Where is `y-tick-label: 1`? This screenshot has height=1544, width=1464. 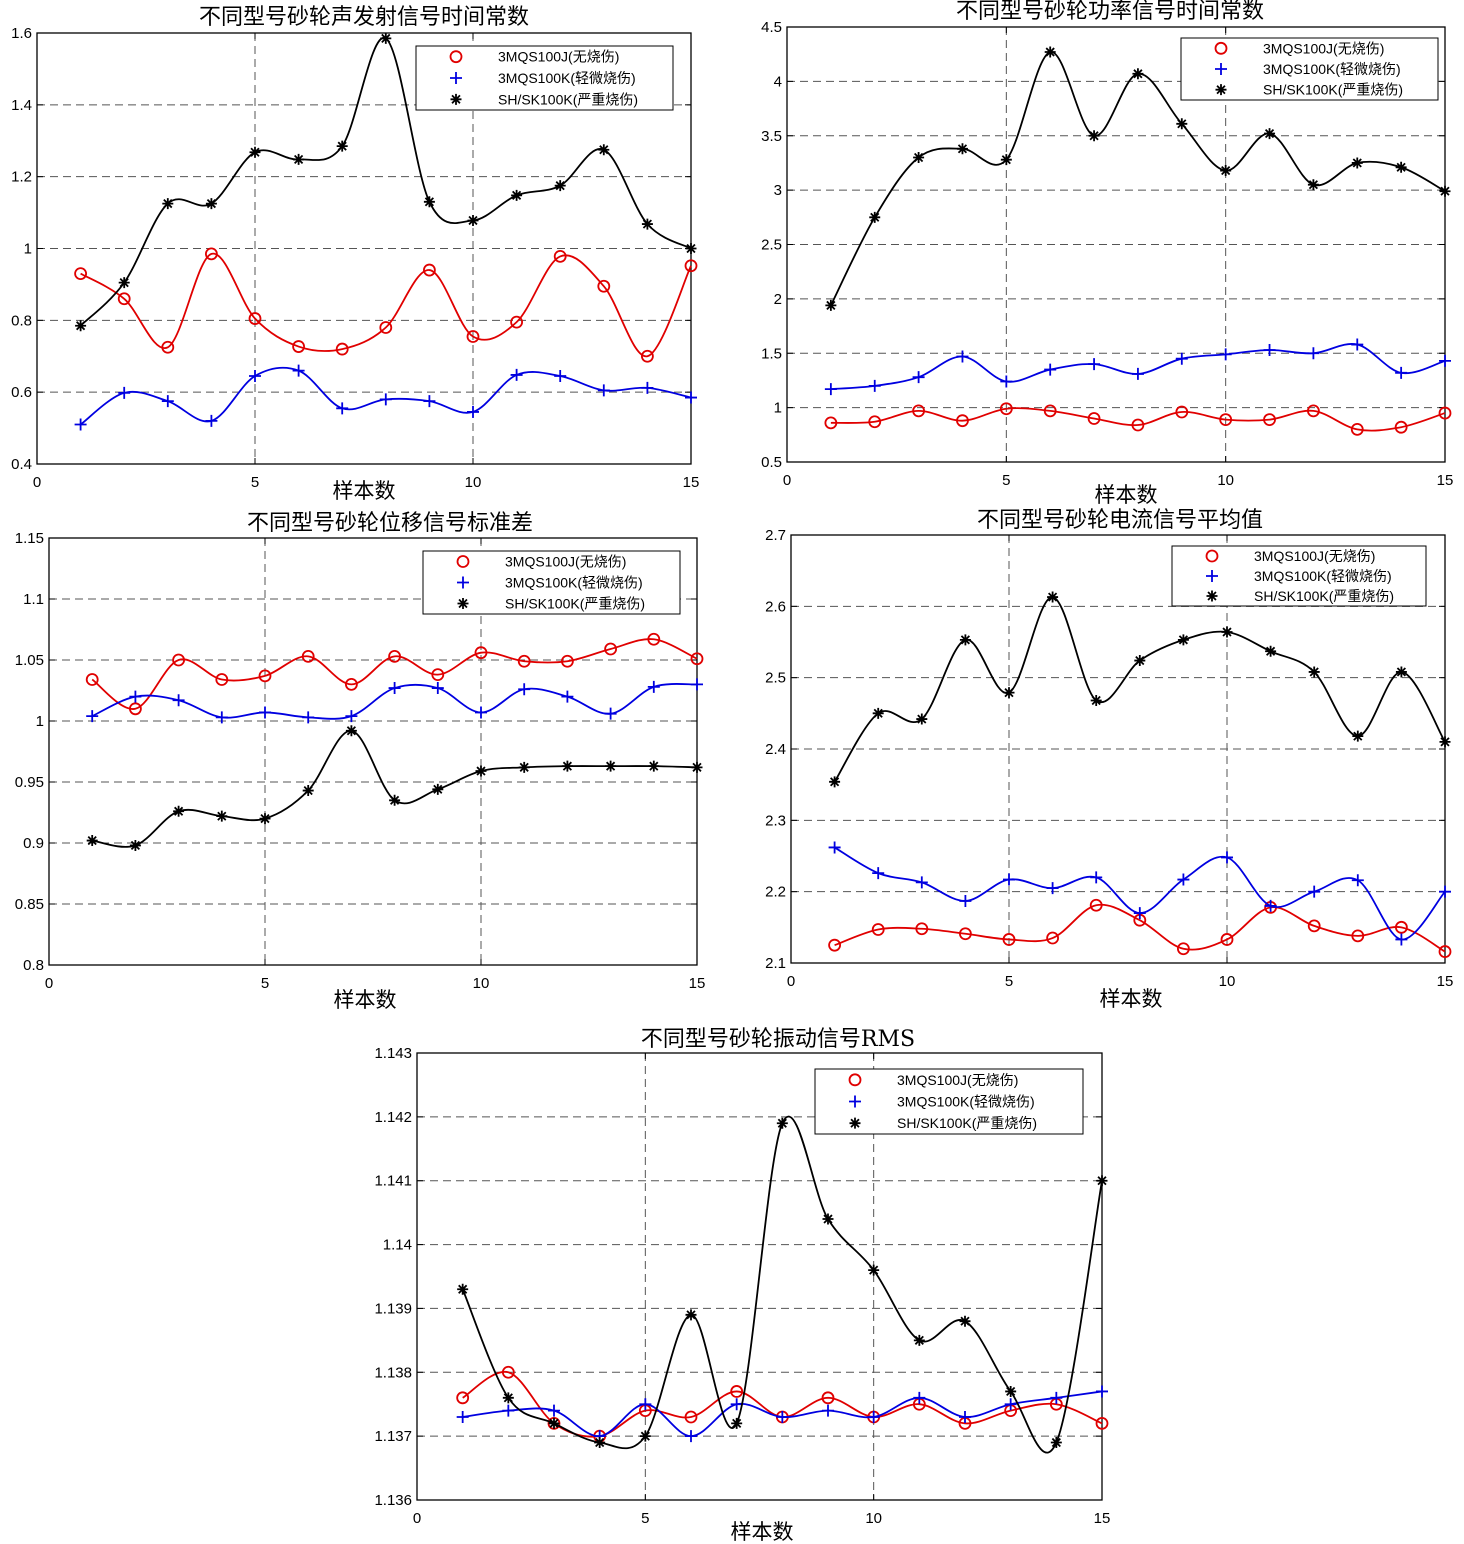
y-tick-label: 1 is located at coordinates (778, 408).